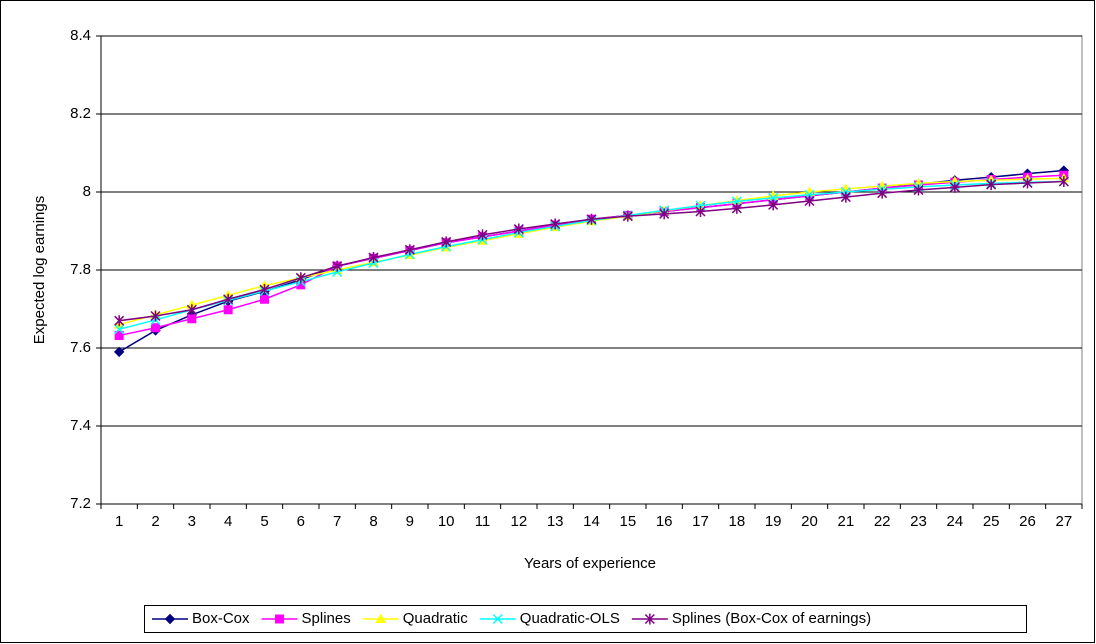 This screenshot has width=1096, height=644. I want to click on x-tick-label: 6, so click(301, 521).